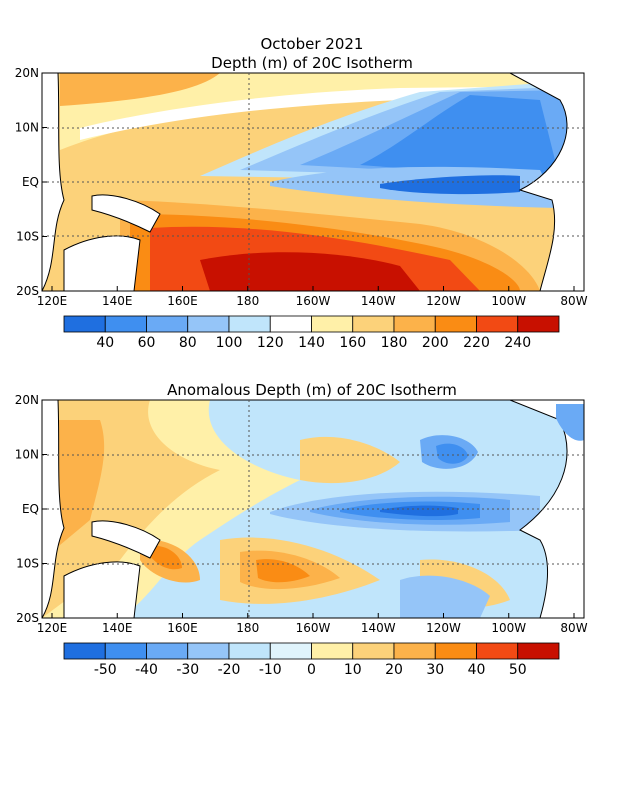 The width and height of the screenshot is (618, 800). I want to click on anomaly-contour-east-minus20, so click(445, 596).